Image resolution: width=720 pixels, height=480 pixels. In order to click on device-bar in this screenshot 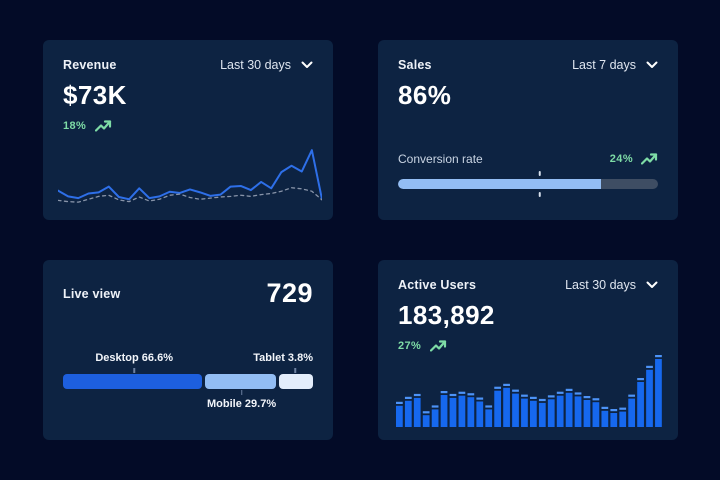, I will do `click(188, 381)`.